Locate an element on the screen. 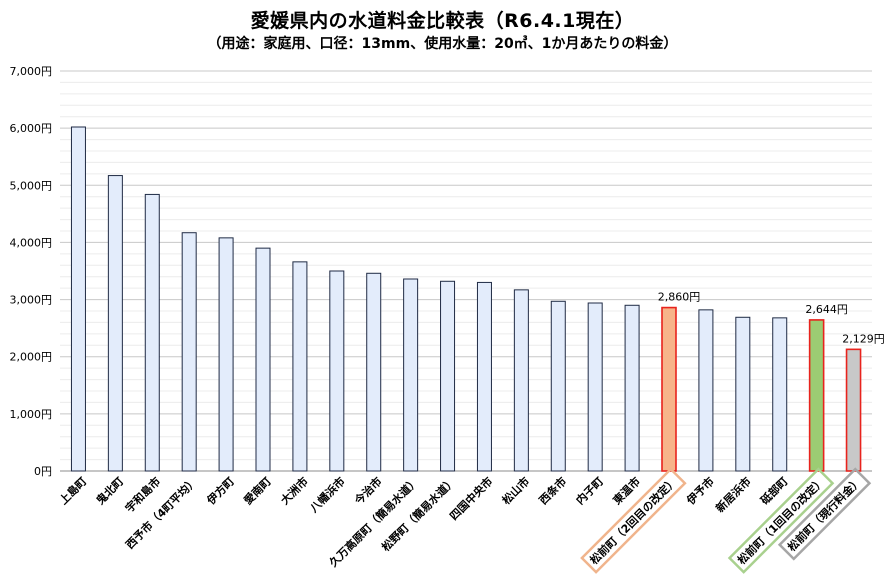 This screenshot has width=885, height=582. x-label-group: 西条市 is located at coordinates (552, 490).